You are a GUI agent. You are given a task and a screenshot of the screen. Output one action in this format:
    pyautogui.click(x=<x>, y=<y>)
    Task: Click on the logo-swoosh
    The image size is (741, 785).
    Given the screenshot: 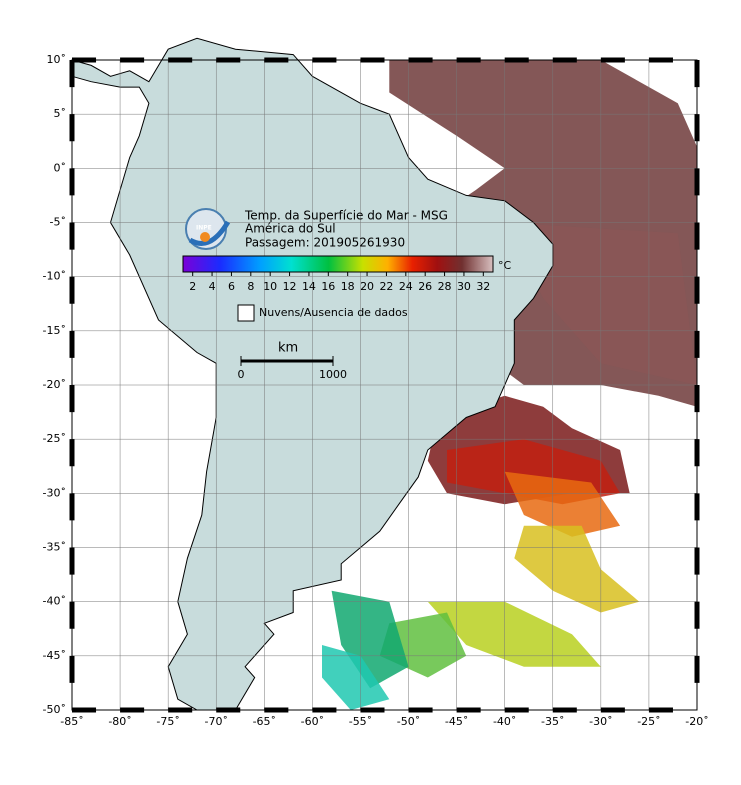 What is the action you would take?
    pyautogui.click(x=209, y=233)
    